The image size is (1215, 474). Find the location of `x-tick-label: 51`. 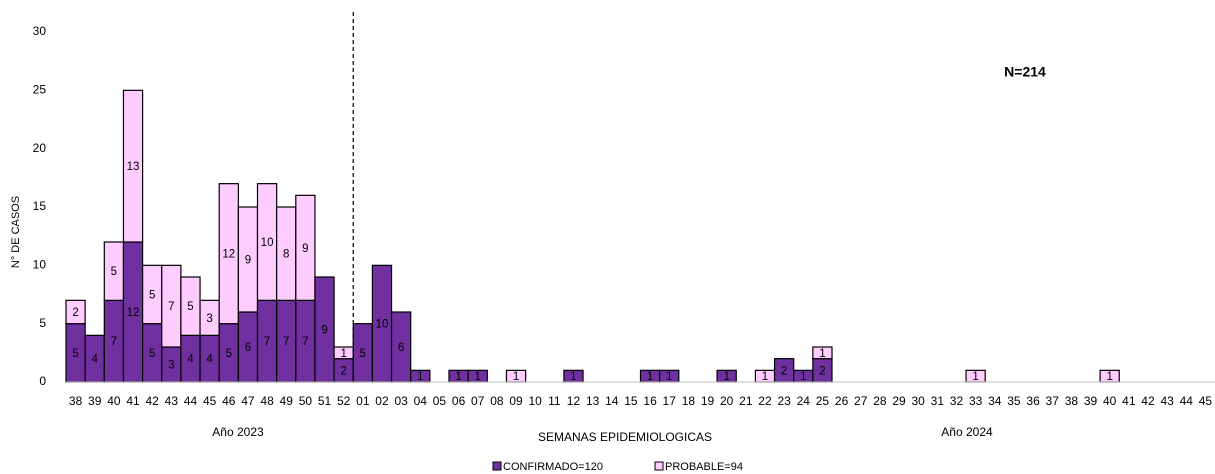

x-tick-label: 51 is located at coordinates (325, 401).